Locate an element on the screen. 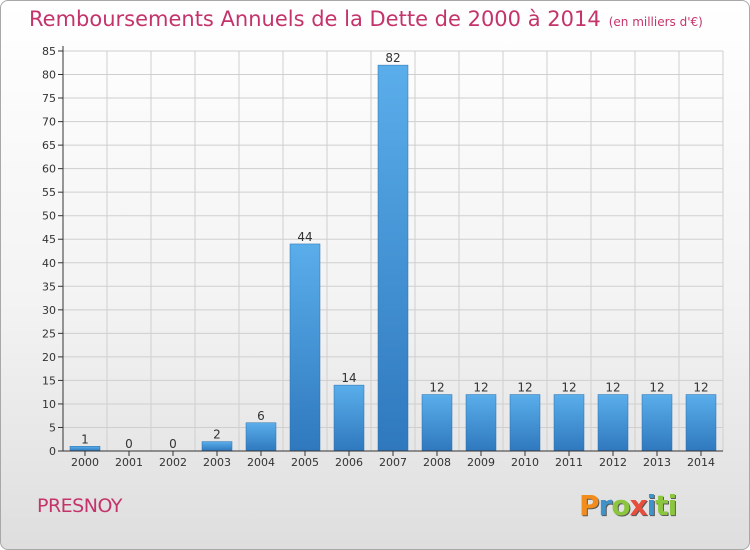  x-tick-label: 2009 is located at coordinates (481, 462).